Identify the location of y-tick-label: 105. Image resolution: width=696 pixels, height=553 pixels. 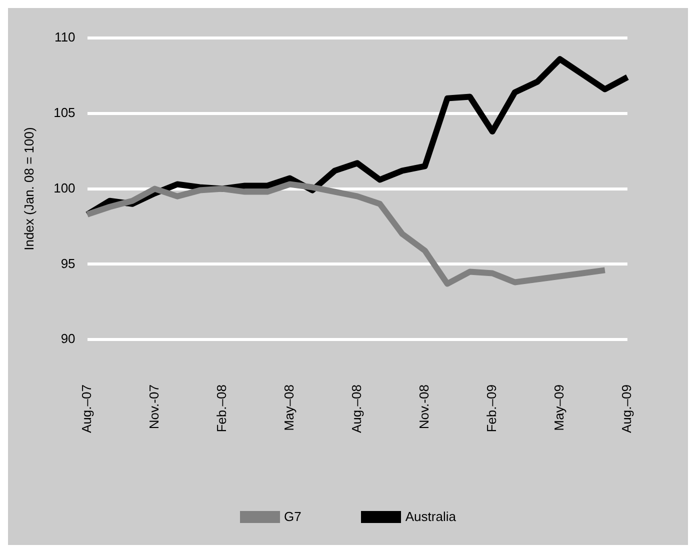
(65, 112).